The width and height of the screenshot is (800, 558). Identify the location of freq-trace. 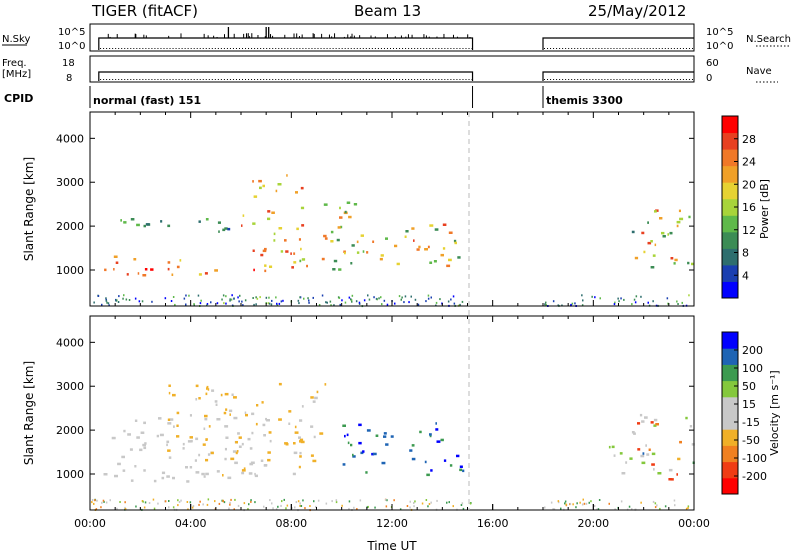
(396, 76).